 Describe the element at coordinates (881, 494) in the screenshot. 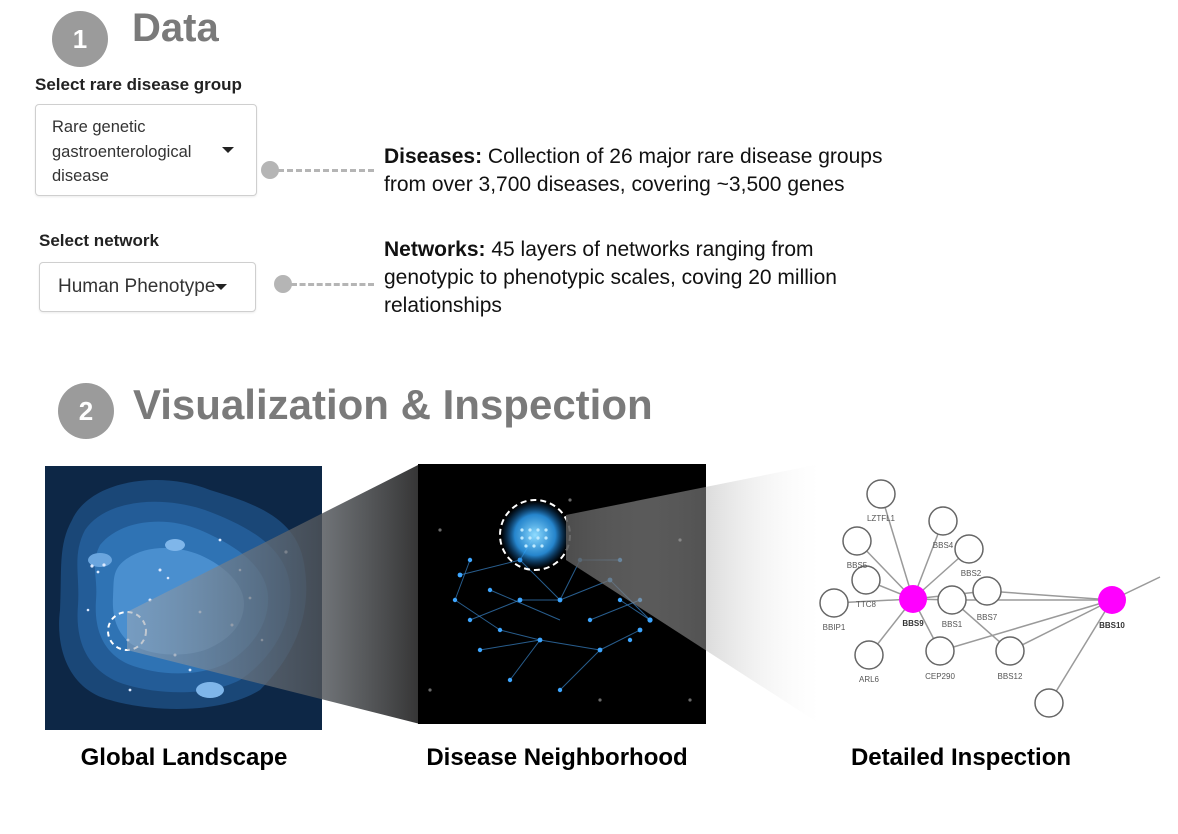

I see `gene-node-LZTFL1` at that location.